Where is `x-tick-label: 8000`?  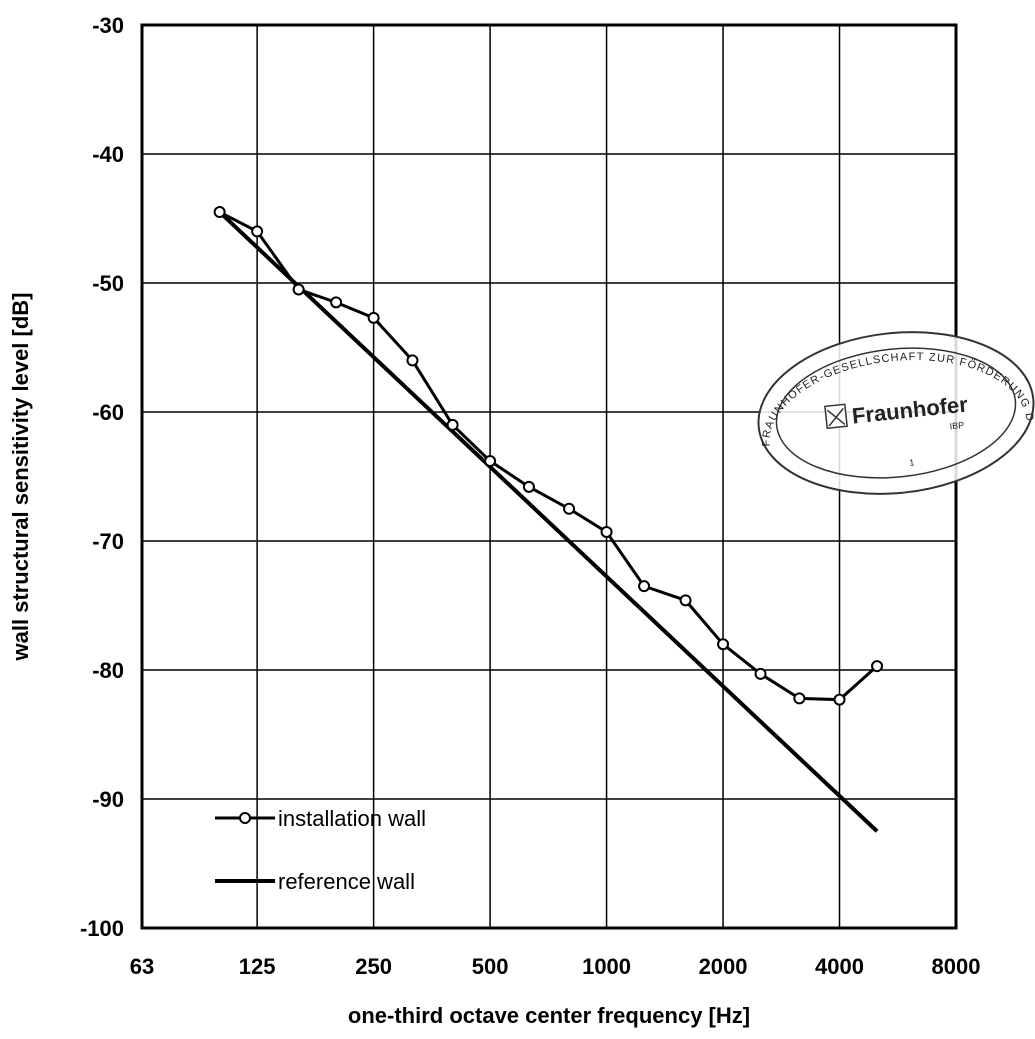
x-tick-label: 8000 is located at coordinates (956, 966).